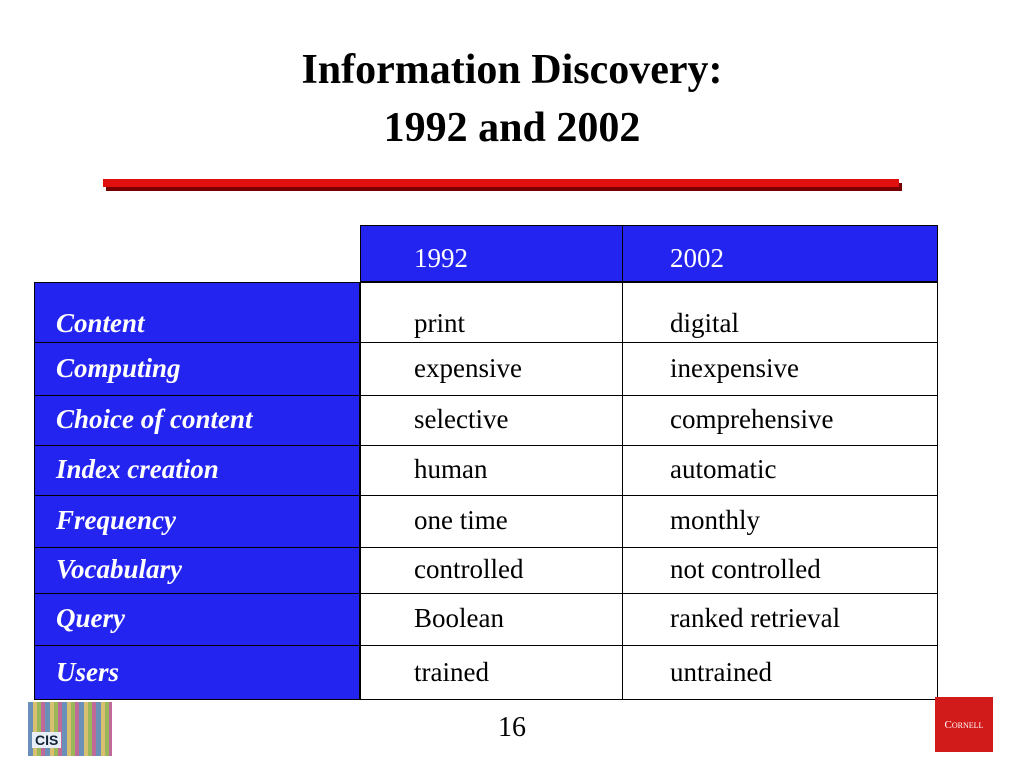  What do you see at coordinates (504, 187) in the screenshot?
I see `rule-shadow` at bounding box center [504, 187].